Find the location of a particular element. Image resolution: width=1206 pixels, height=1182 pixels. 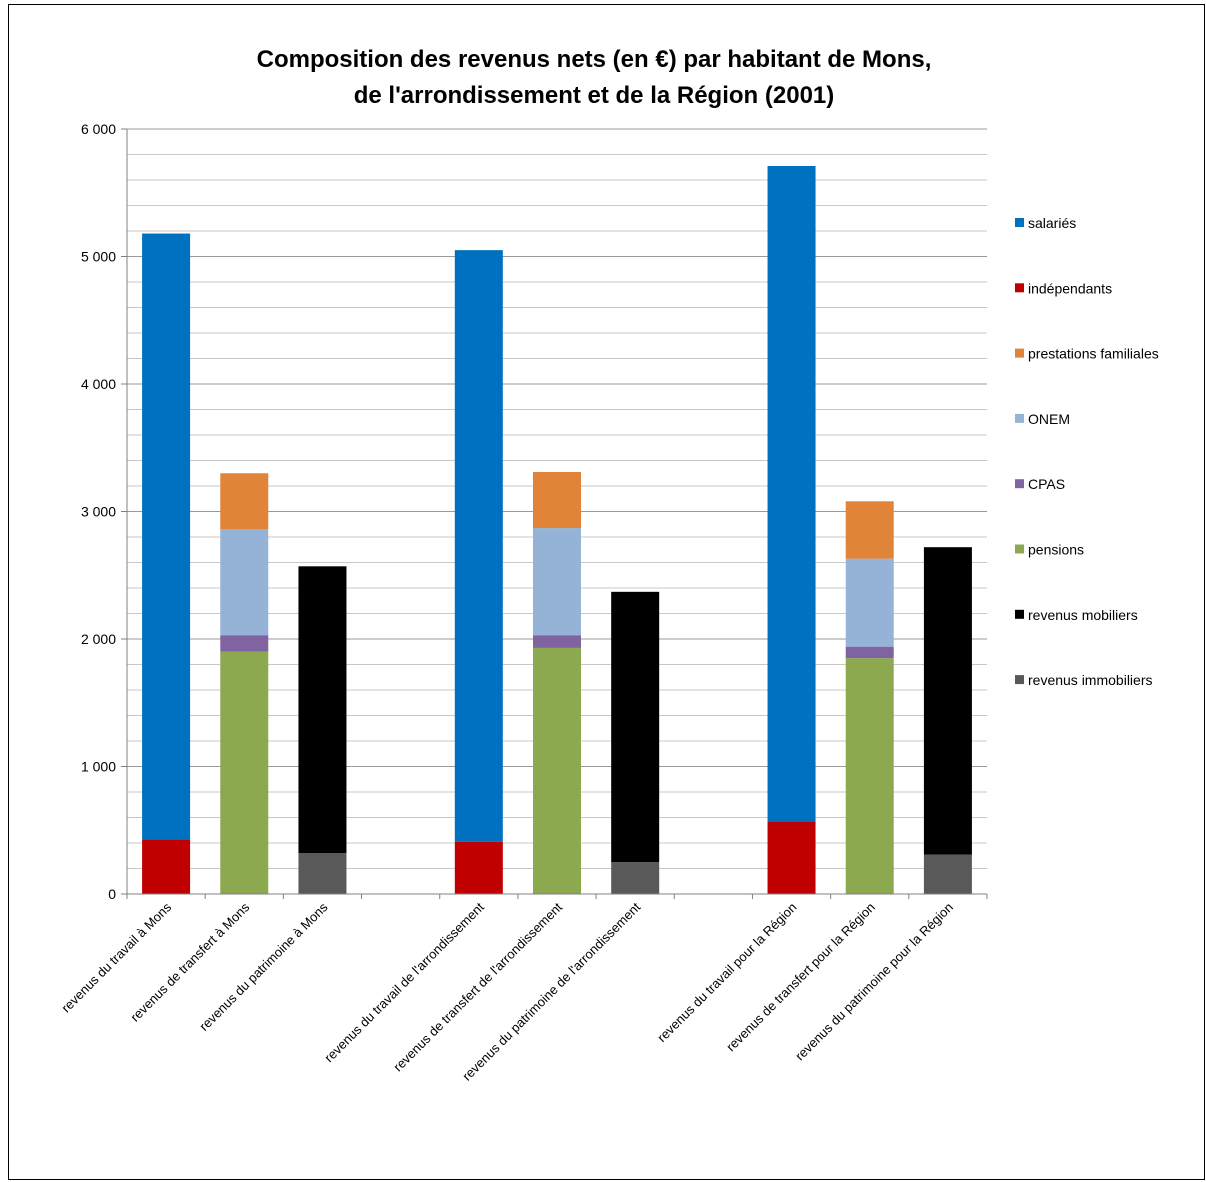

legend-swatch-salaries is located at coordinates (1019, 222).